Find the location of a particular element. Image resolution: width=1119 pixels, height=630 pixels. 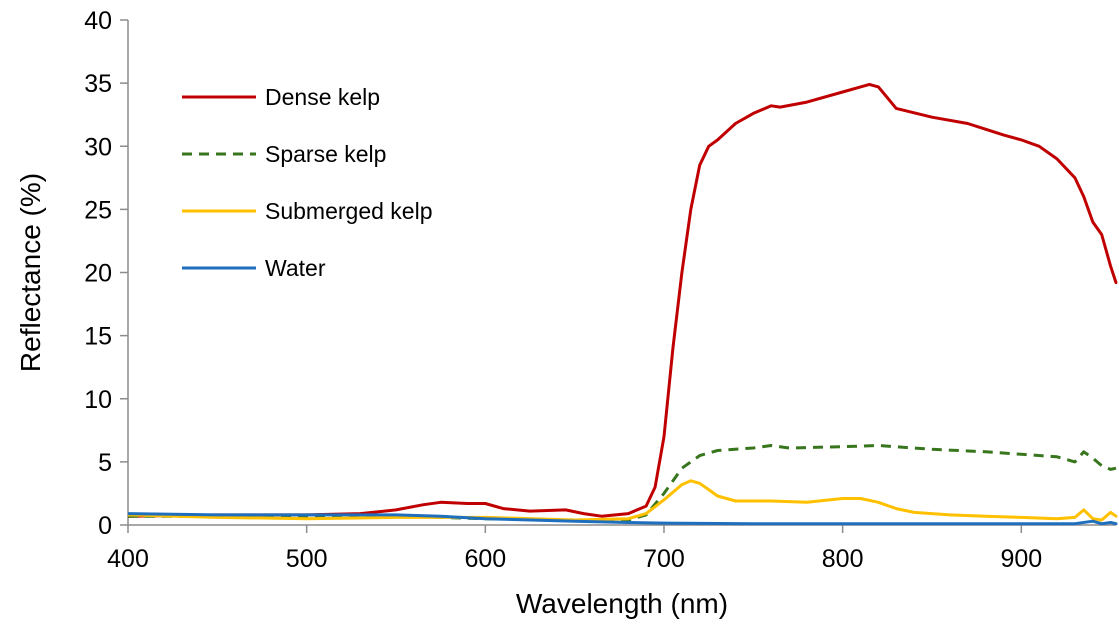

x-tick-label: 600 is located at coordinates (485, 559).